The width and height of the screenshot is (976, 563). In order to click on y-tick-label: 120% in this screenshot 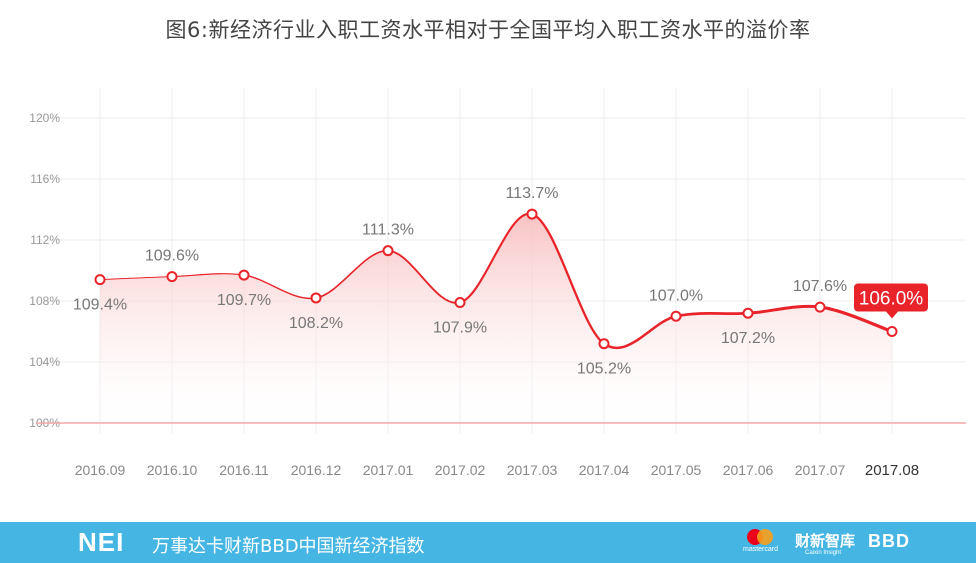, I will do `click(44, 118)`.